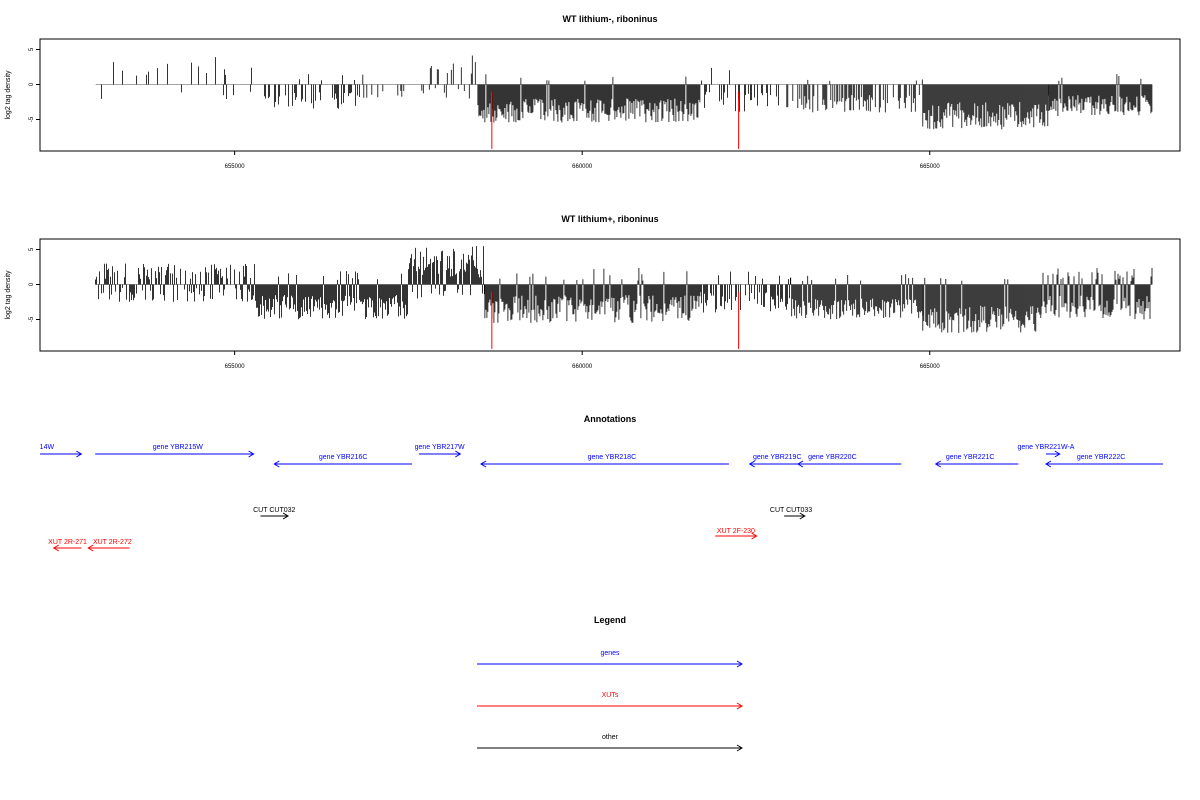 This screenshot has height=800, width=1200. What do you see at coordinates (1045, 447) in the screenshot?
I see `feature-label: gene YBR221W-A` at bounding box center [1045, 447].